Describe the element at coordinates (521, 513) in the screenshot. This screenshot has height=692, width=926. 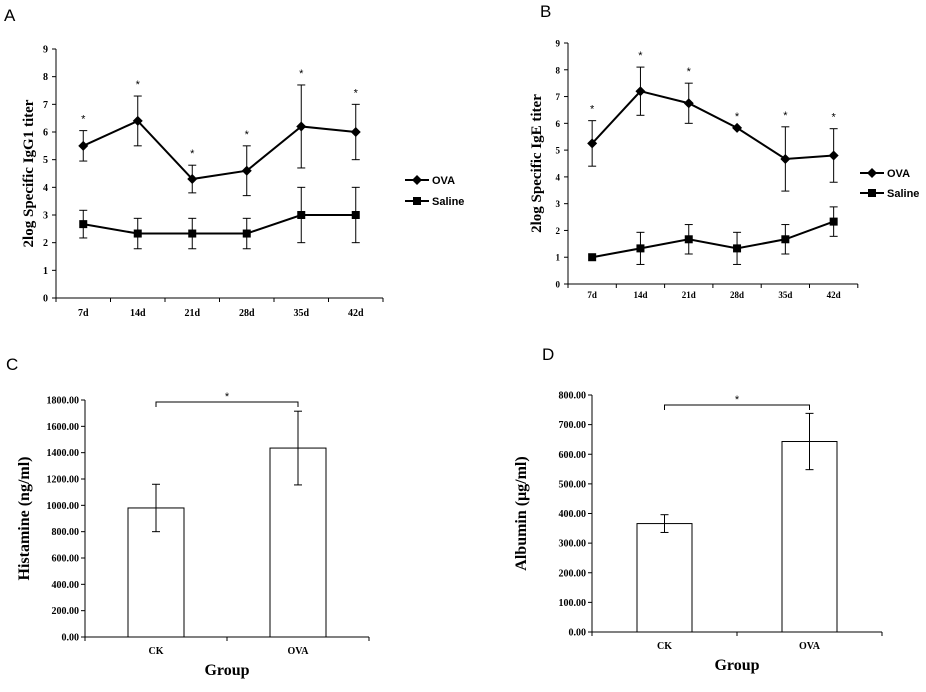
I see `y-axis-label: Albumin (μg/ml)` at that location.